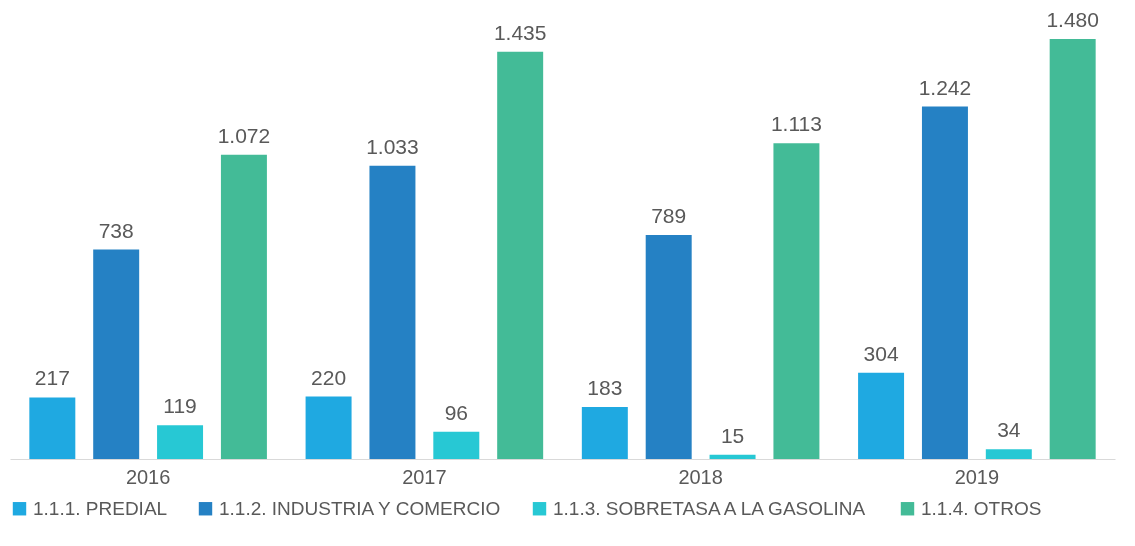 This screenshot has height=546, width=1135. What do you see at coordinates (148, 476) in the screenshot?
I see `x-tick-label: 2016` at bounding box center [148, 476].